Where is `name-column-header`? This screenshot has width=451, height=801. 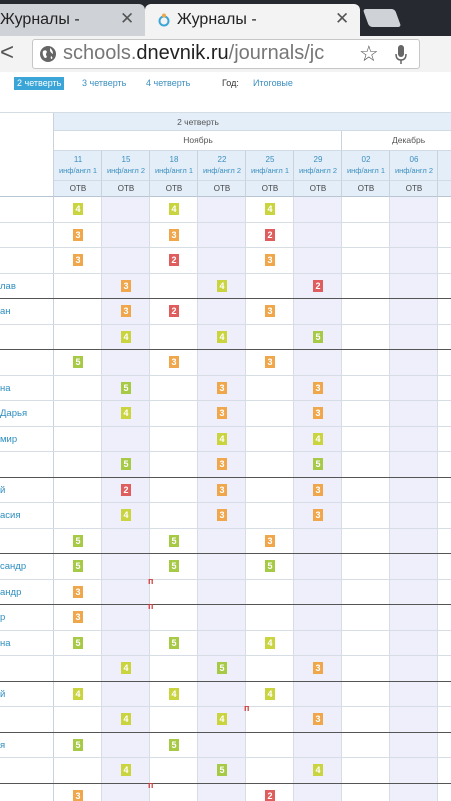
name-column-header is located at coordinates (27, 155).